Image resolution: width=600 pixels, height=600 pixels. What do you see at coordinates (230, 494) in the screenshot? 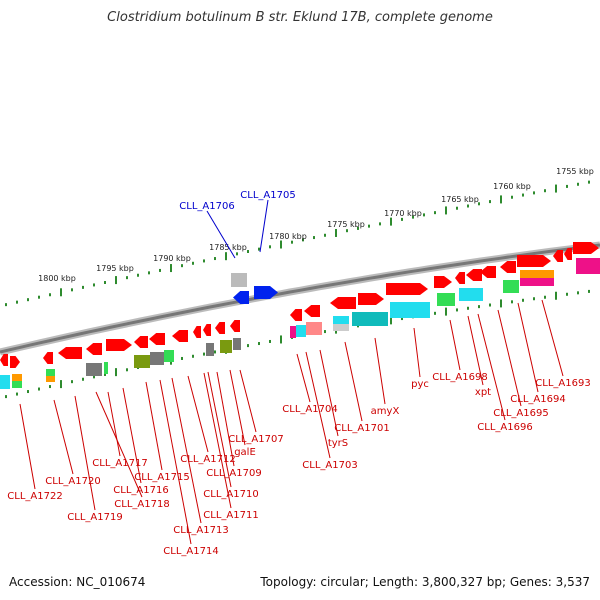
I see `gene-label-cll-a1710: CLL_A1710` at bounding box center [230, 494].